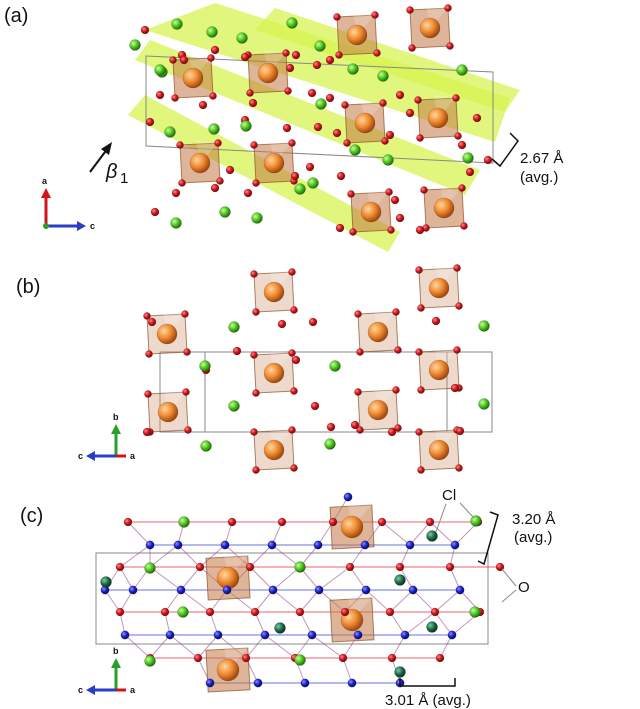  Describe the element at coordinates (116, 417) in the screenshot. I see `axis-b-up: b` at that location.